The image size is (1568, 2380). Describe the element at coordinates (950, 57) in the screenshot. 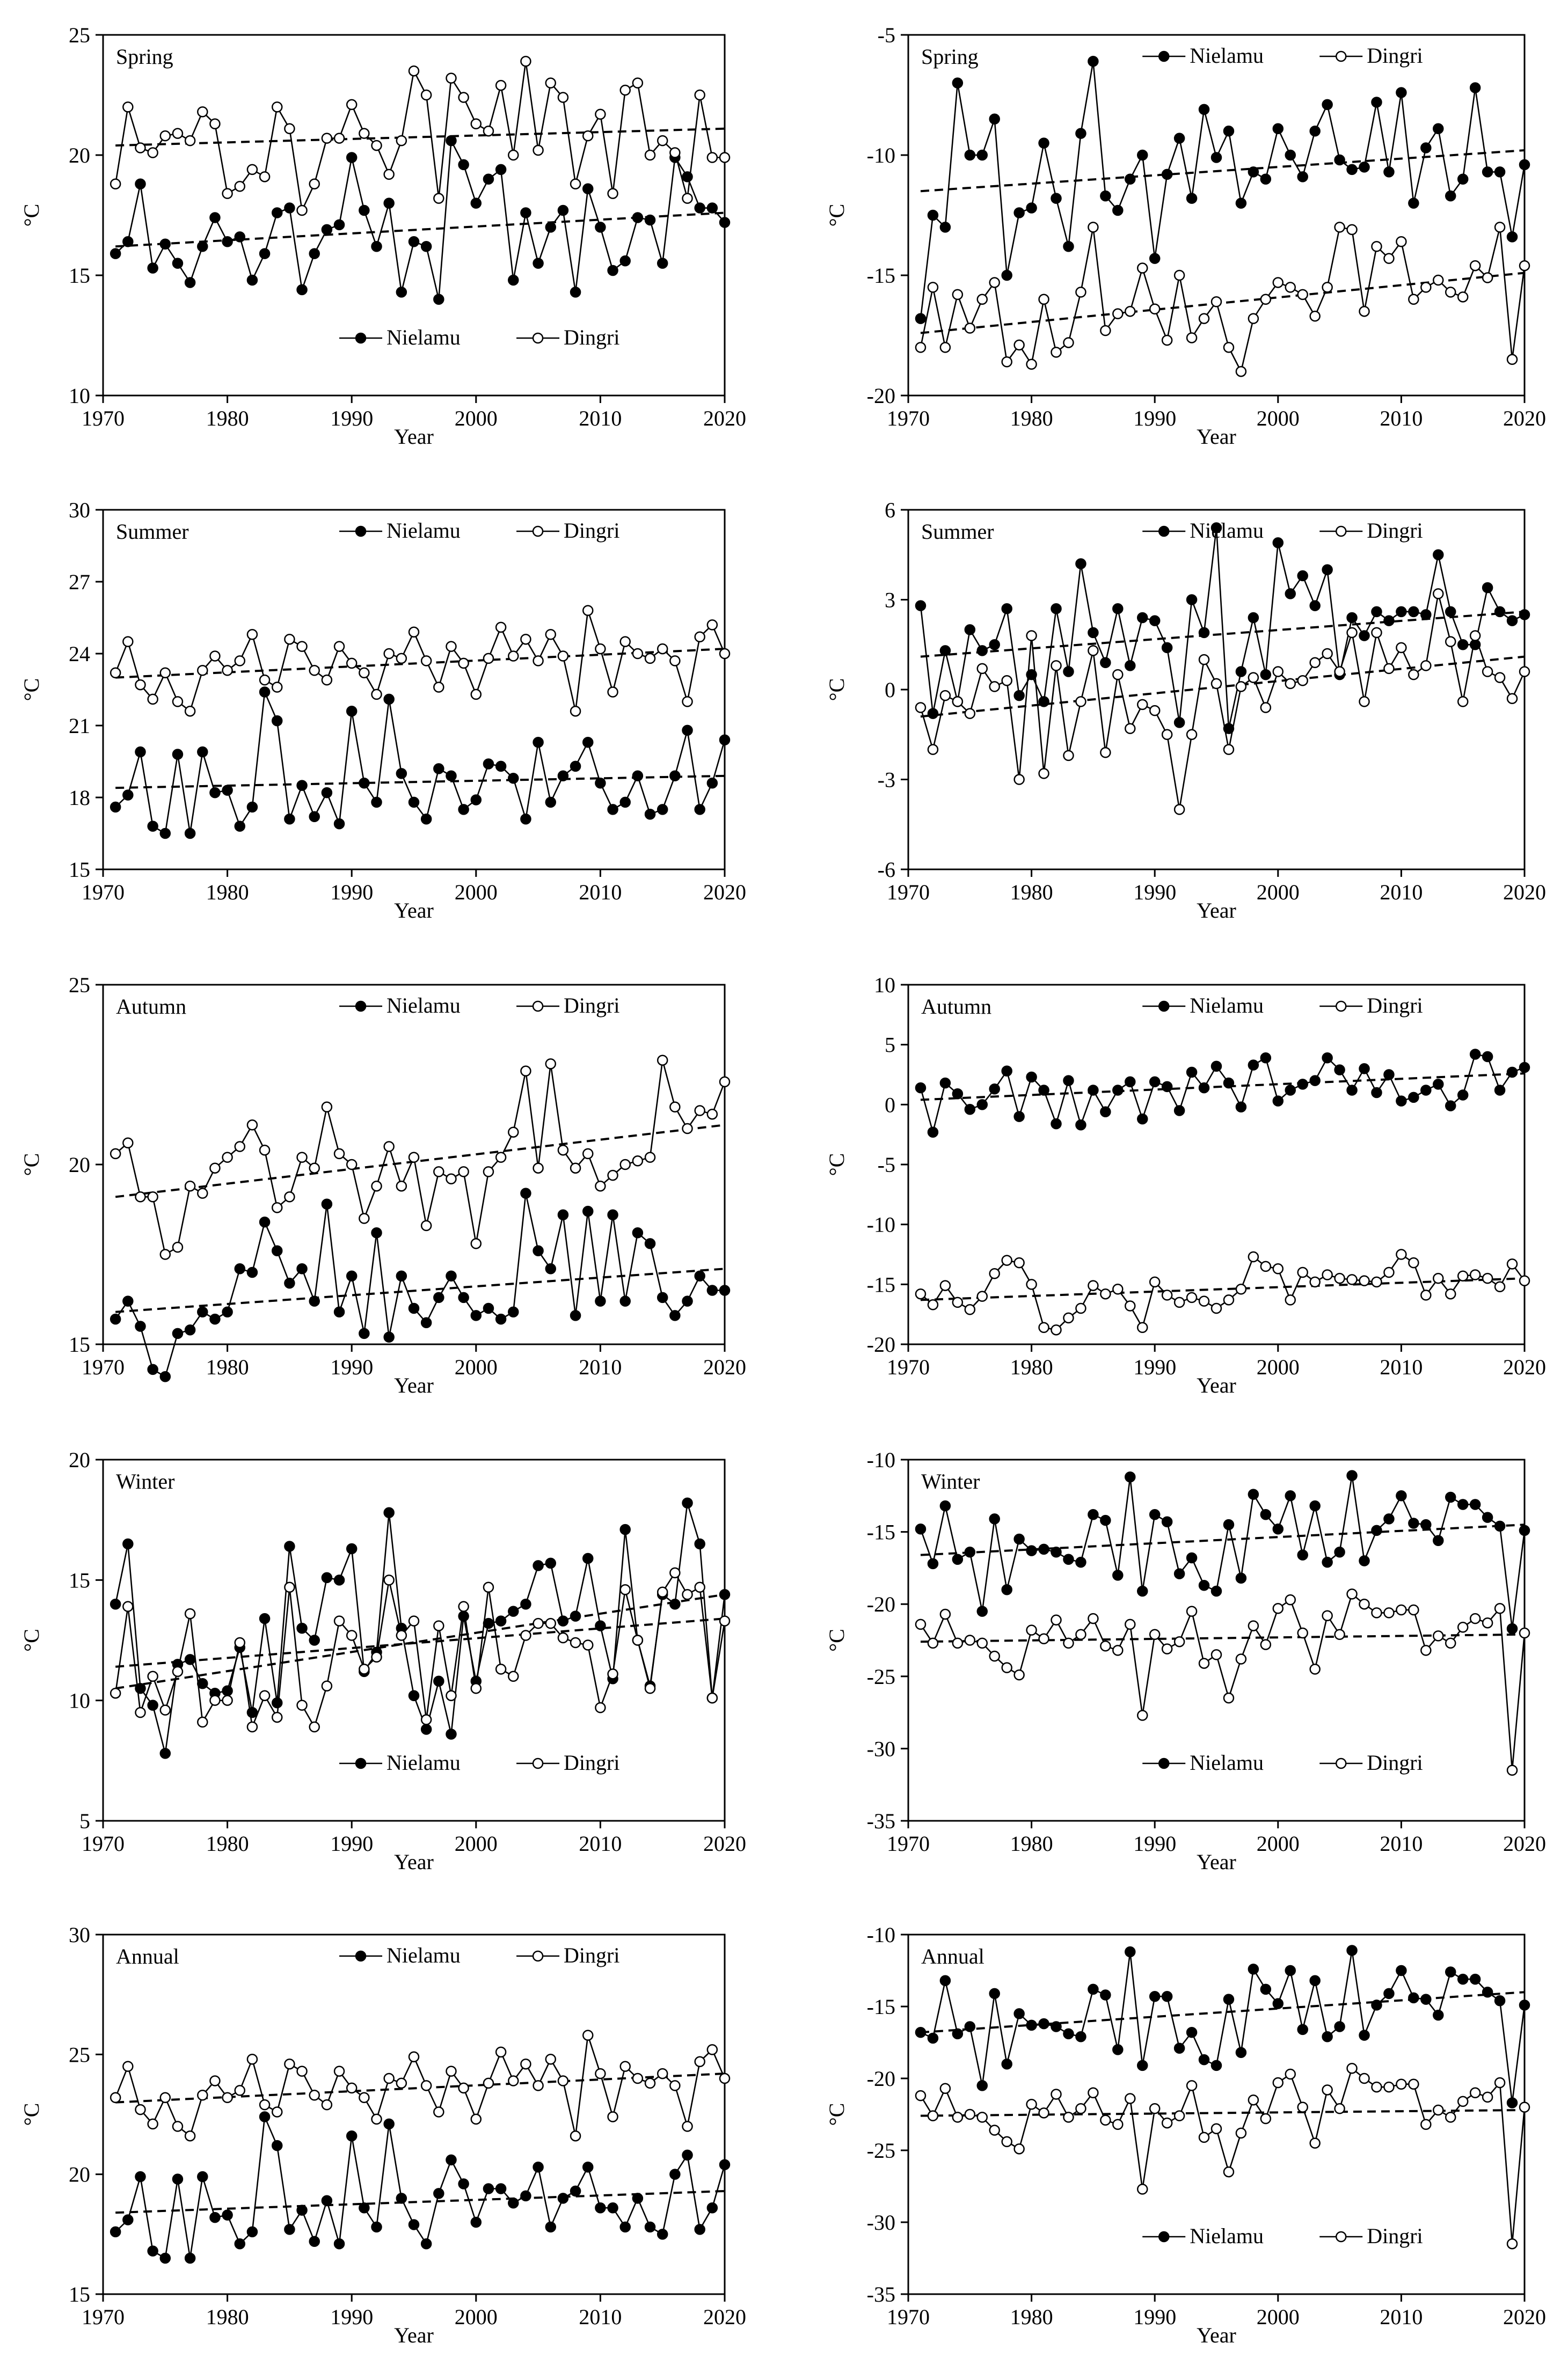

I see `panel-label: Spring` at that location.